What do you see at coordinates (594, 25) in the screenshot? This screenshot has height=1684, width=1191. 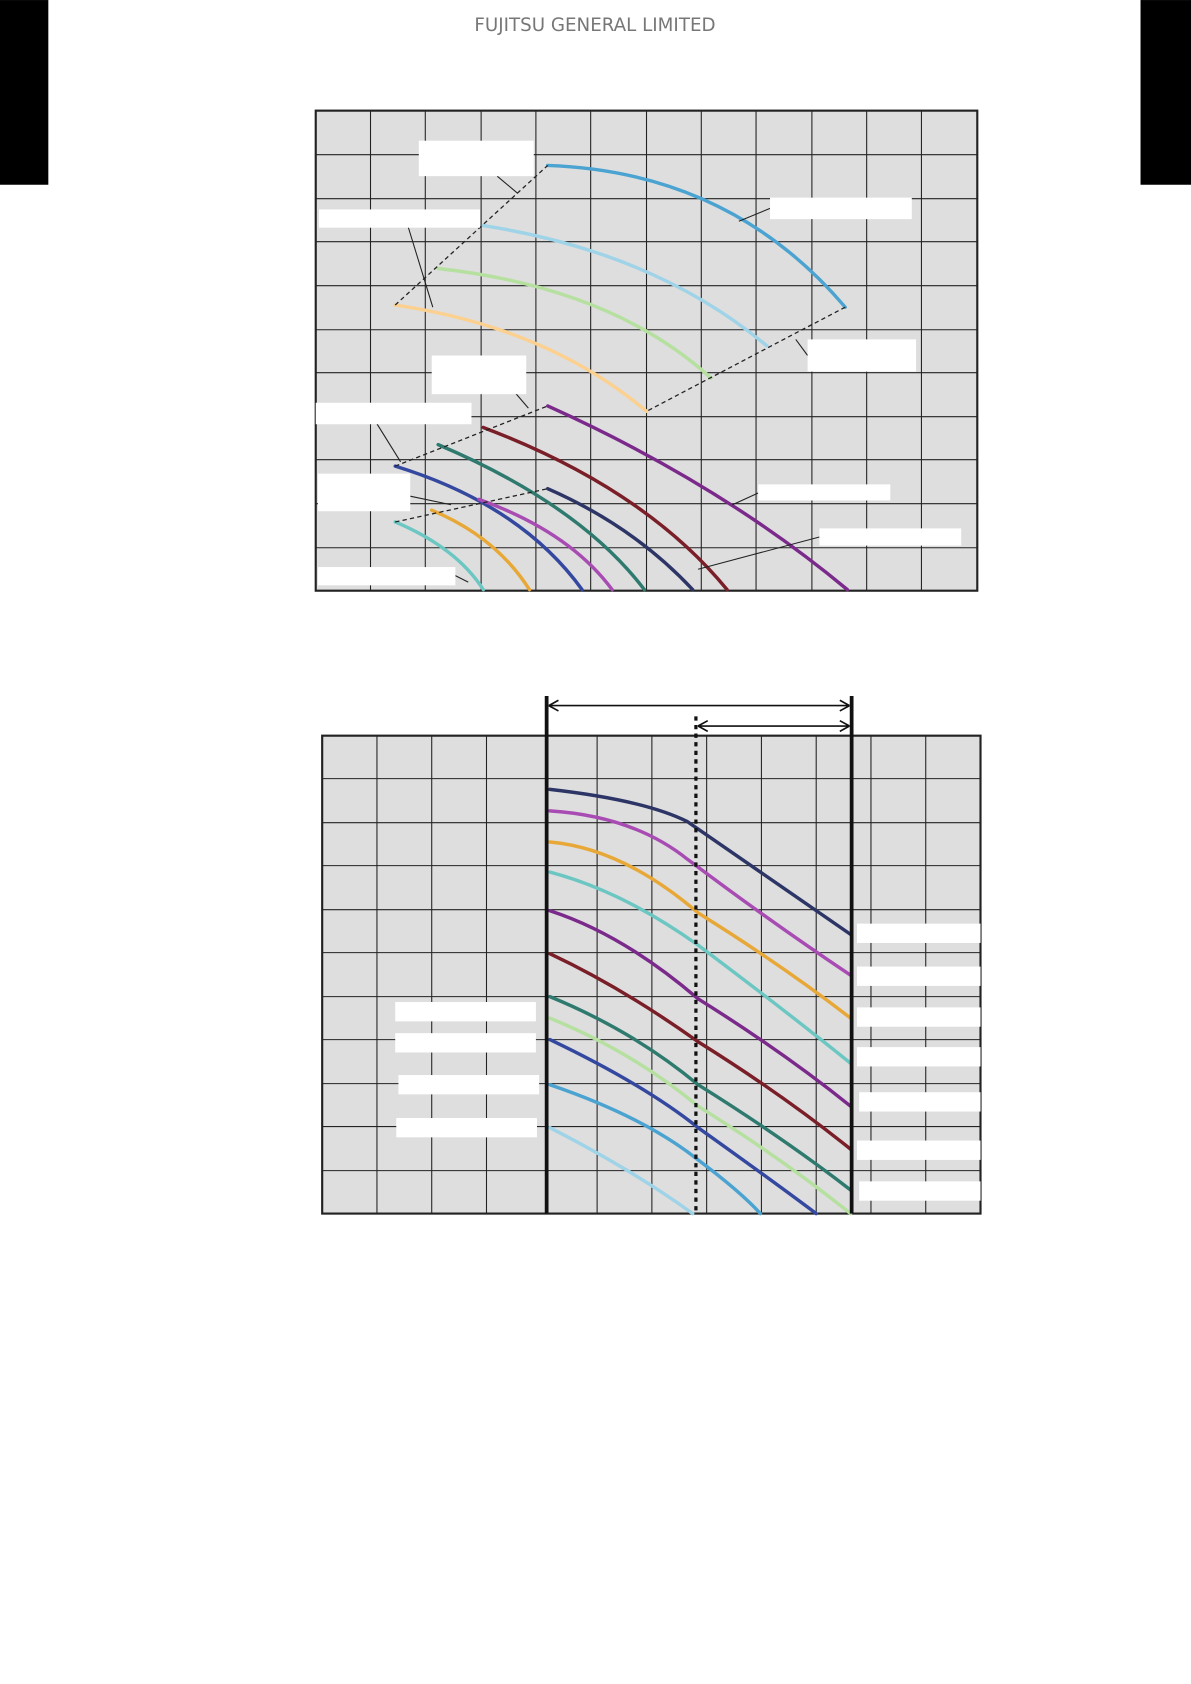 I see `header-title: FUJITSU GENERAL LIMITED` at bounding box center [594, 25].